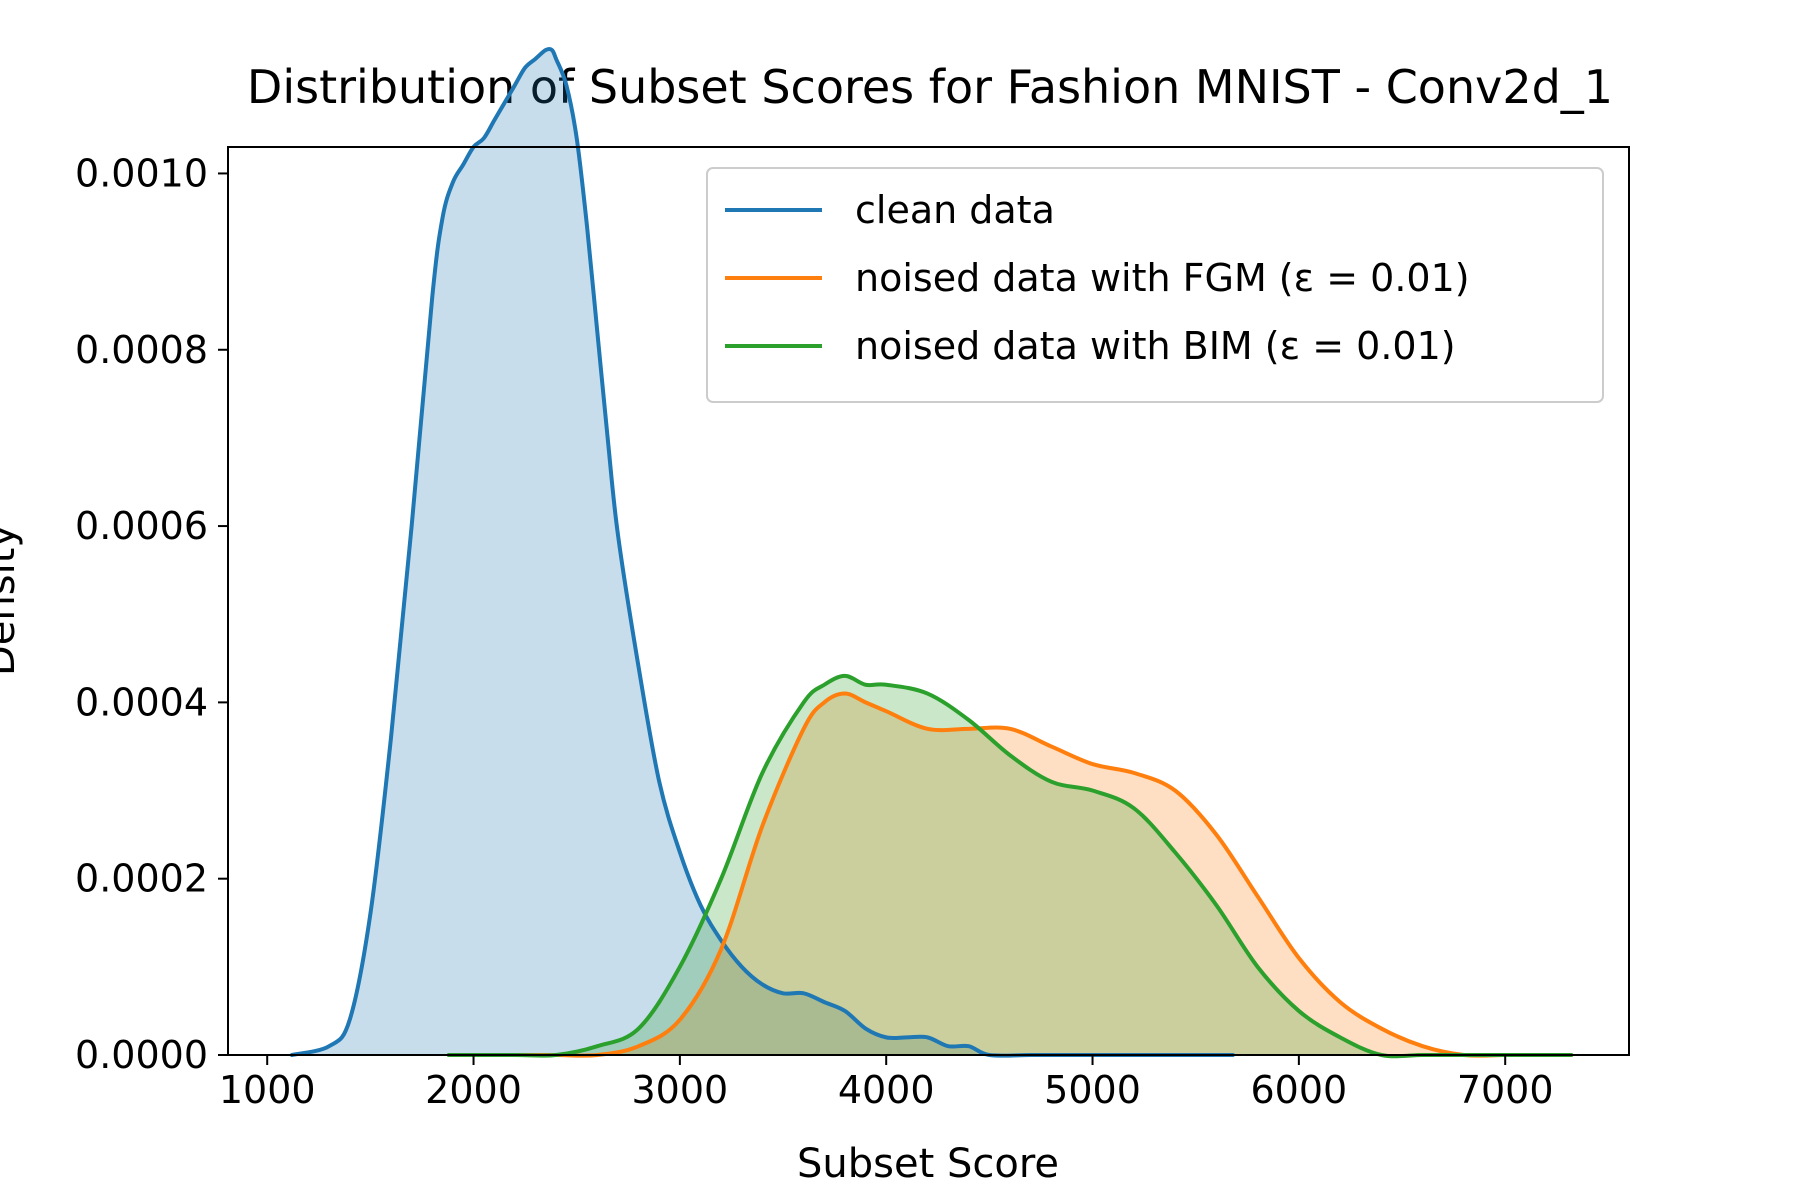  Describe the element at coordinates (141, 1055) in the screenshot. I see `y-tick-label: 0.0000` at that location.